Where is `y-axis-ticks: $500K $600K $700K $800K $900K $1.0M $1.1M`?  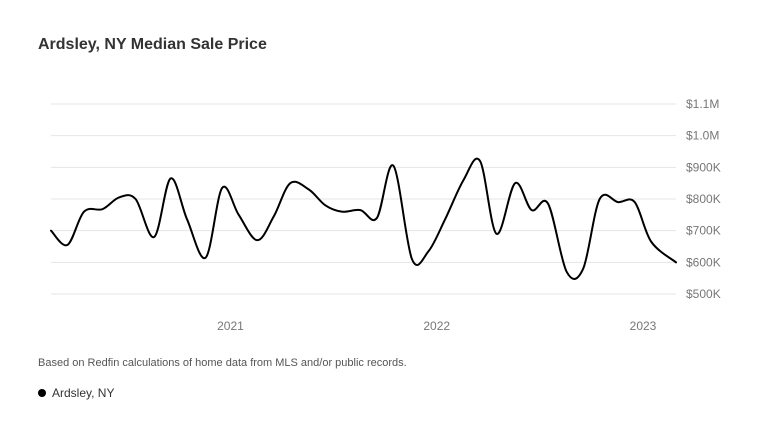 y-axis-ticks: $500K $600K $700K $800K $900K $1.0M $1.1M is located at coordinates (703, 199).